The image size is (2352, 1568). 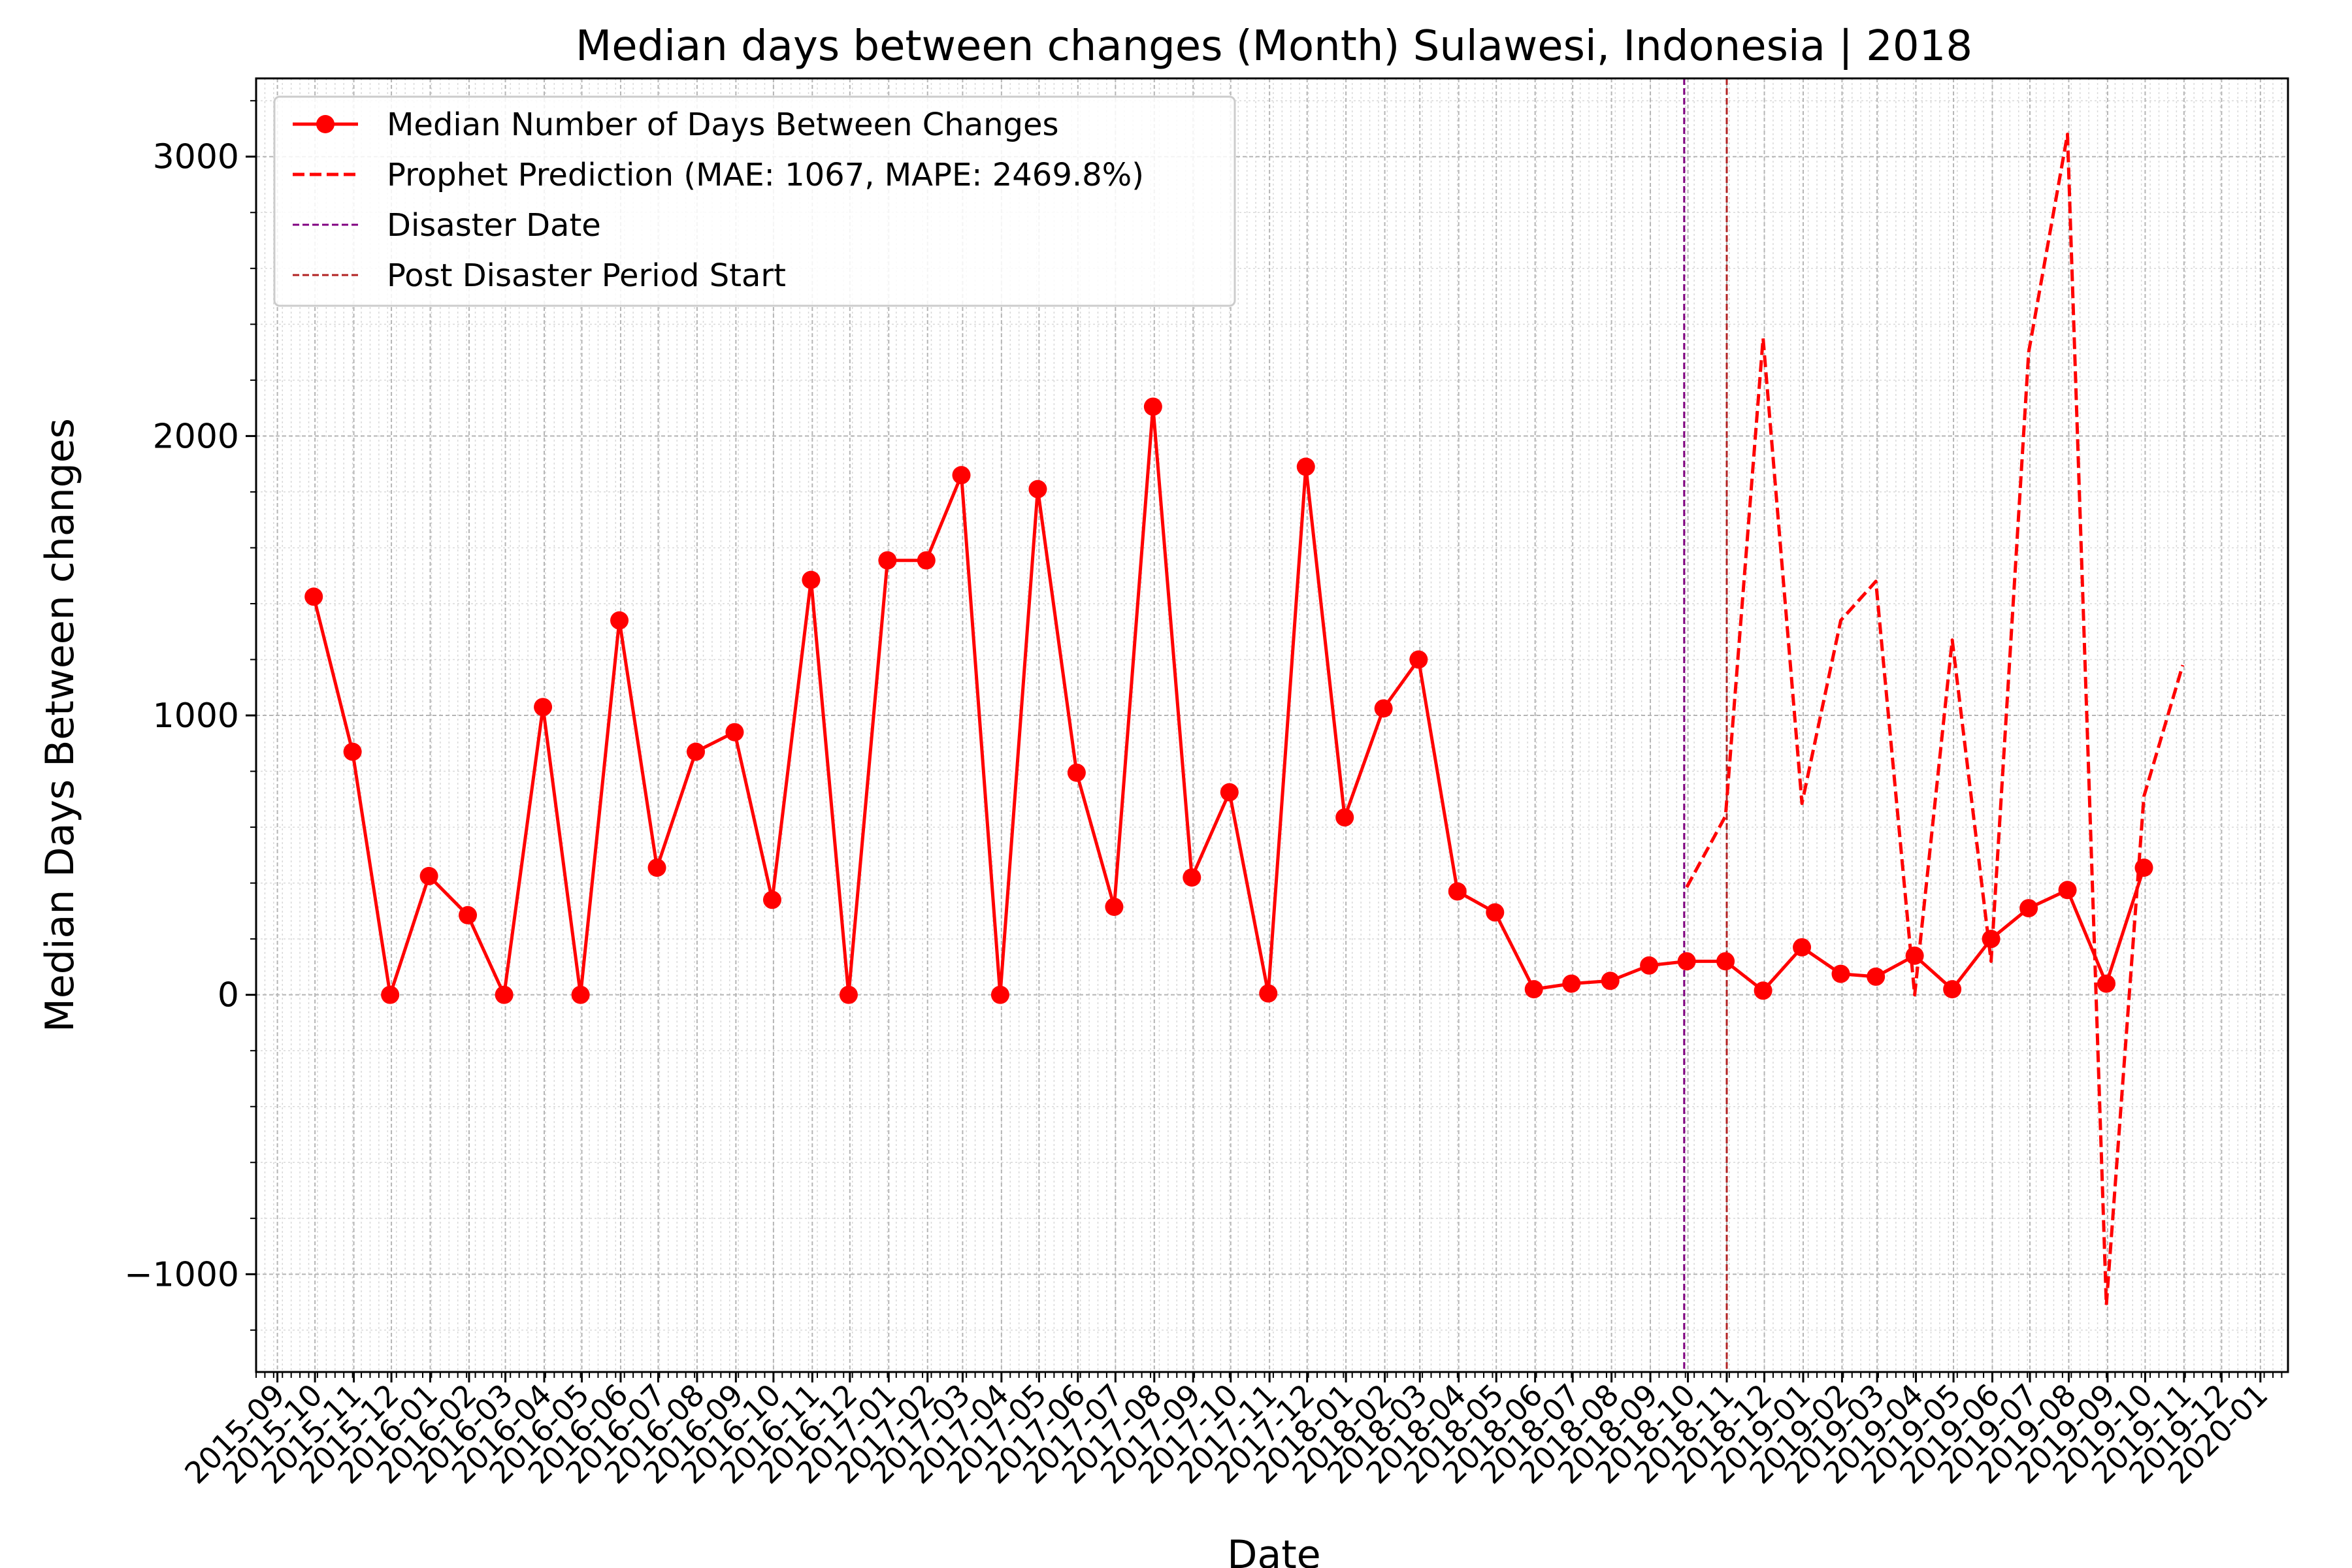 I want to click on legend-entry-median-days-marker, so click(x=325, y=124).